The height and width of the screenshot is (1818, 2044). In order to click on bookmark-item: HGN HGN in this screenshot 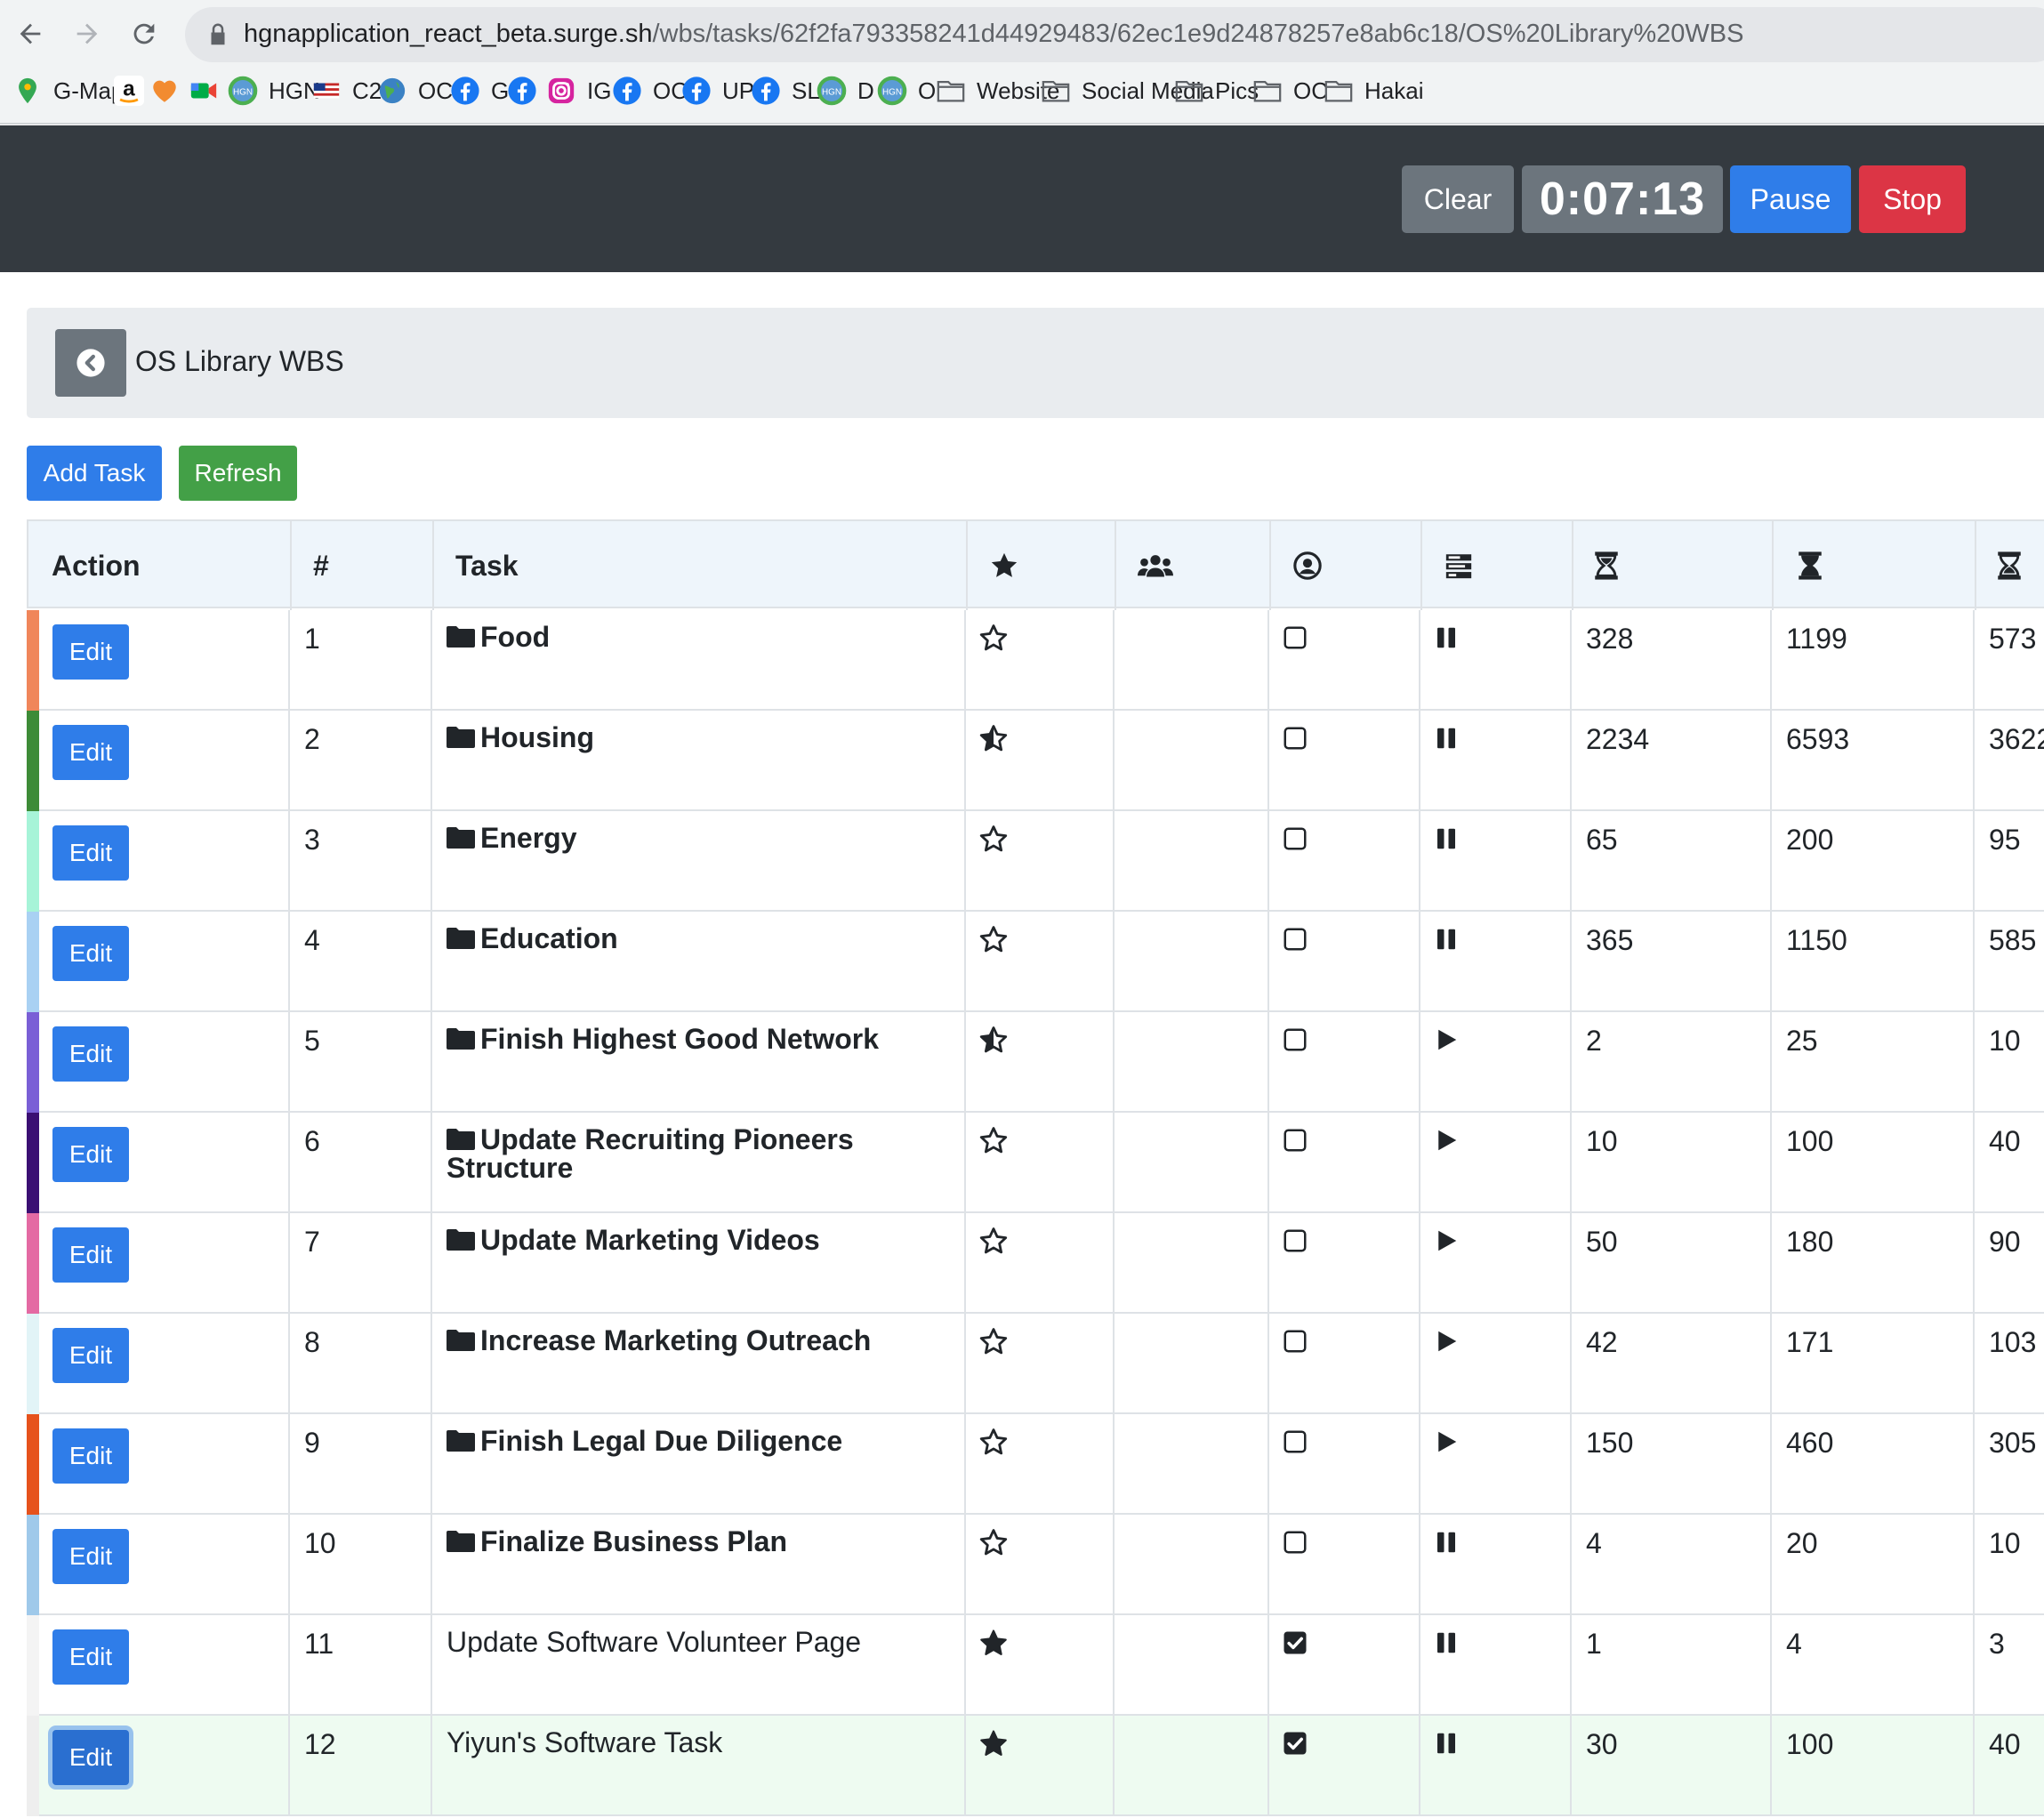, I will do `click(274, 91)`.